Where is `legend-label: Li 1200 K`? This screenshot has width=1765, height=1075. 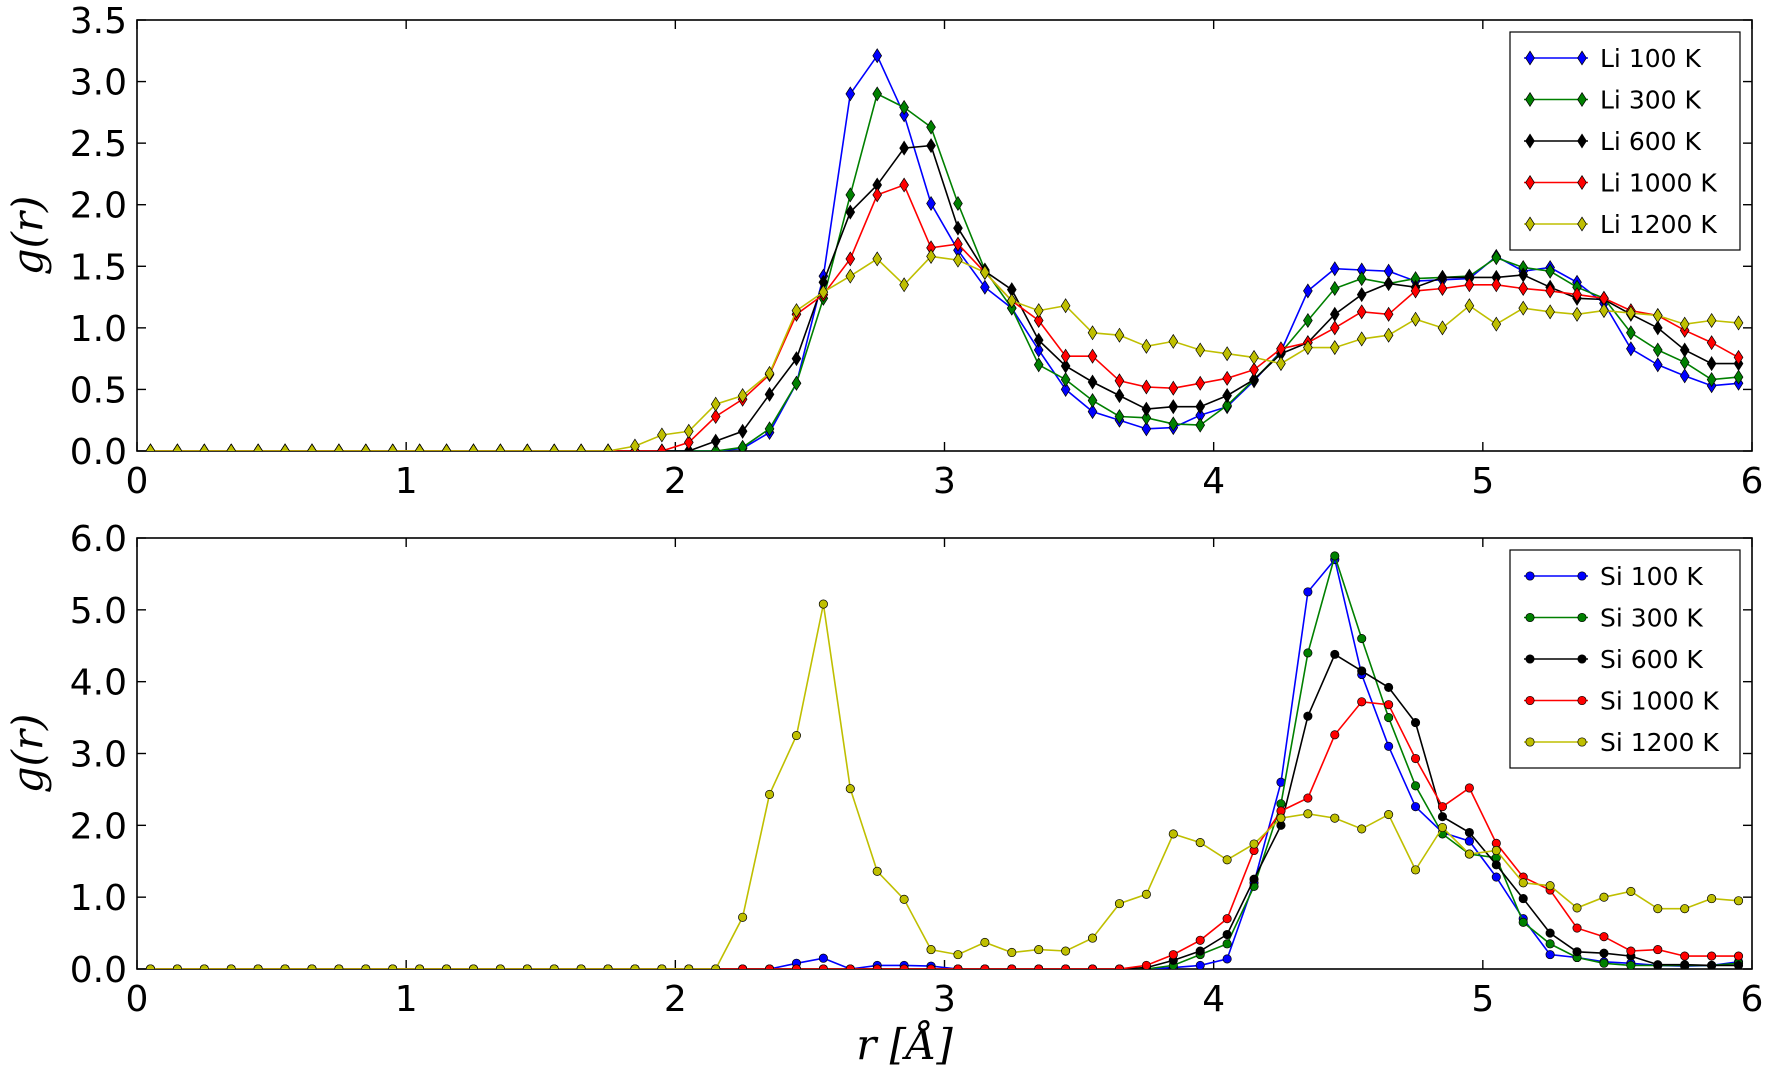
legend-label: Li 1200 K is located at coordinates (1658, 224).